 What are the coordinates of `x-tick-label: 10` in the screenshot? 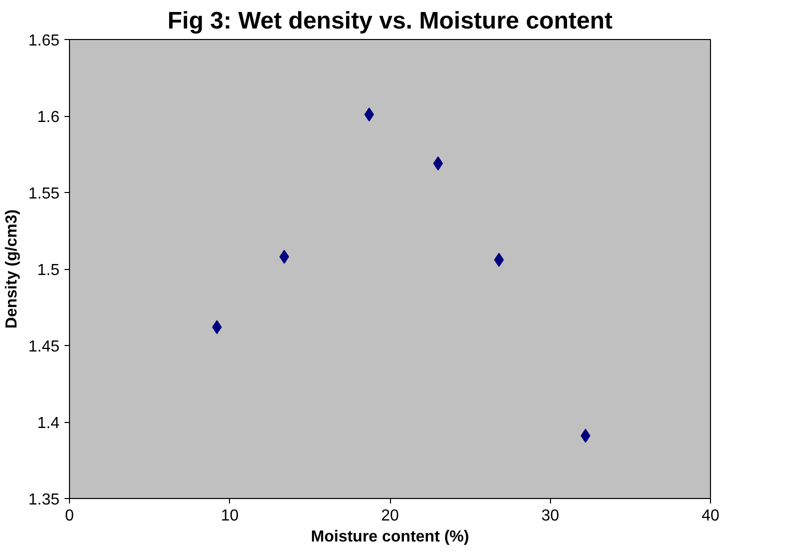 It's located at (229, 516).